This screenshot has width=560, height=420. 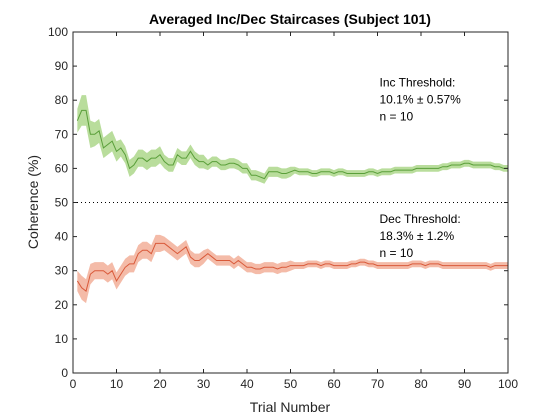 I want to click on series-1-error-band, so click(x=292, y=269).